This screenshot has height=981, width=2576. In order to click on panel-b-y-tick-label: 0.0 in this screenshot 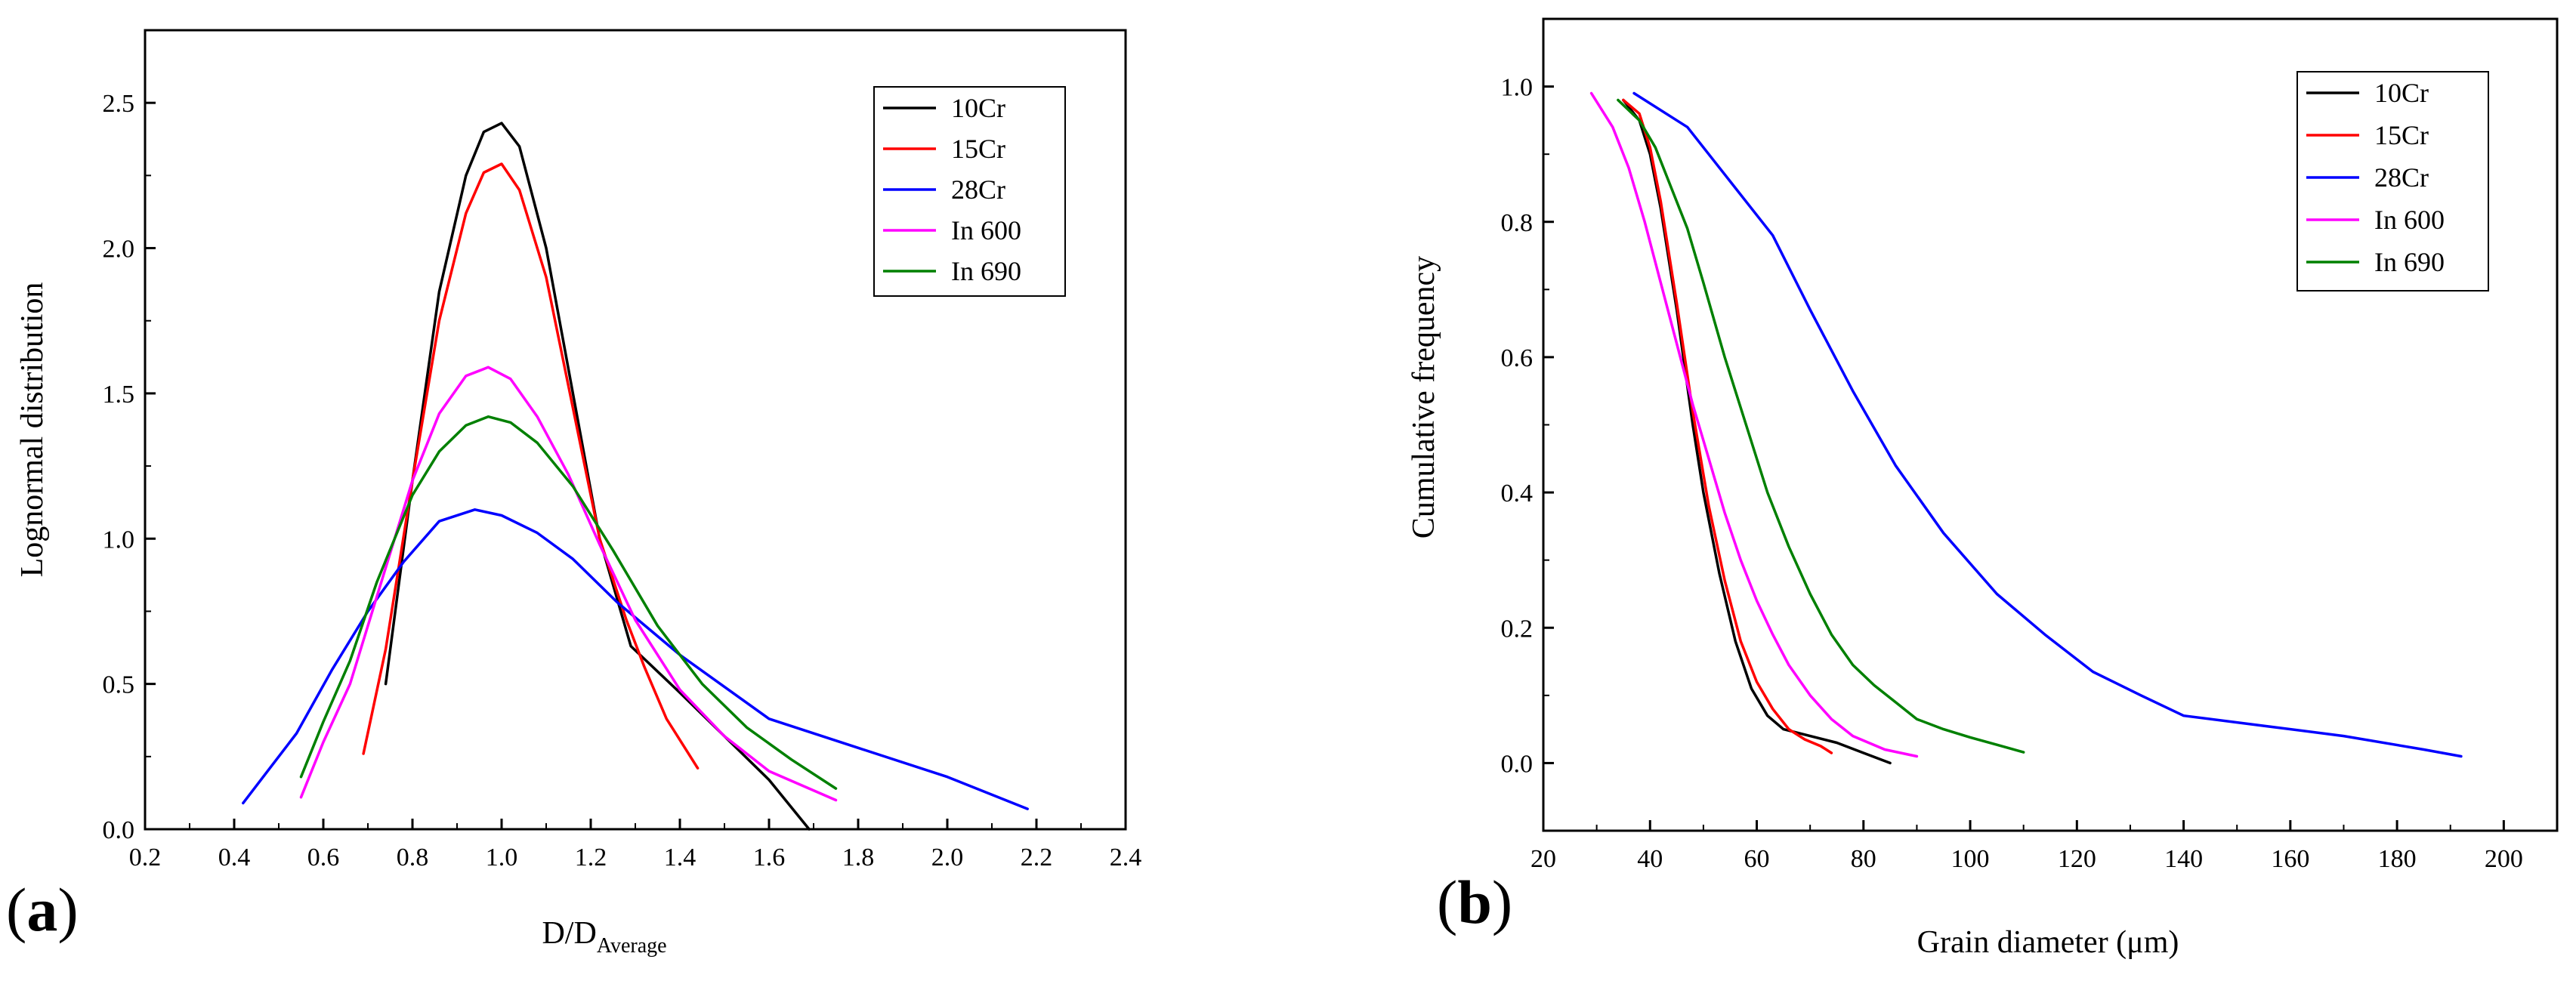, I will do `click(1517, 764)`.